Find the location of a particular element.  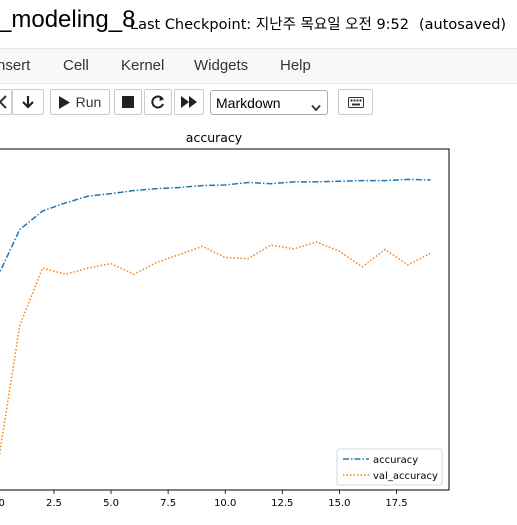

legend-label-val-accuracy: val_accuracy is located at coordinates (405, 476).